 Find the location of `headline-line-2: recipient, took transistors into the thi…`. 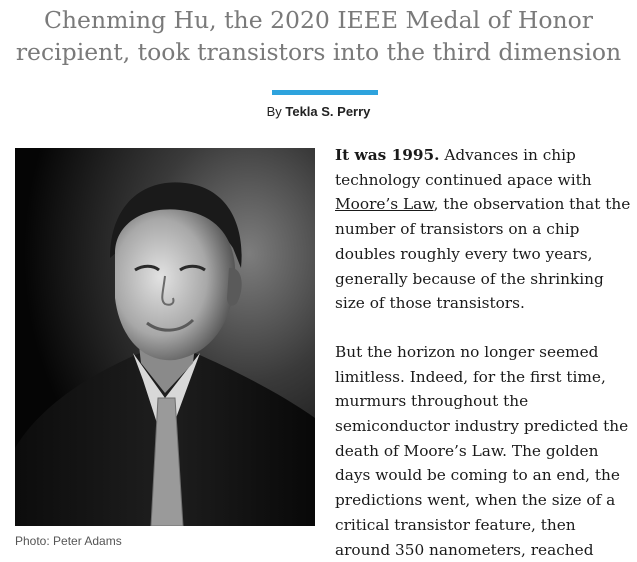

headline-line-2: recipient, took transistors into the thi… is located at coordinates (318, 52).